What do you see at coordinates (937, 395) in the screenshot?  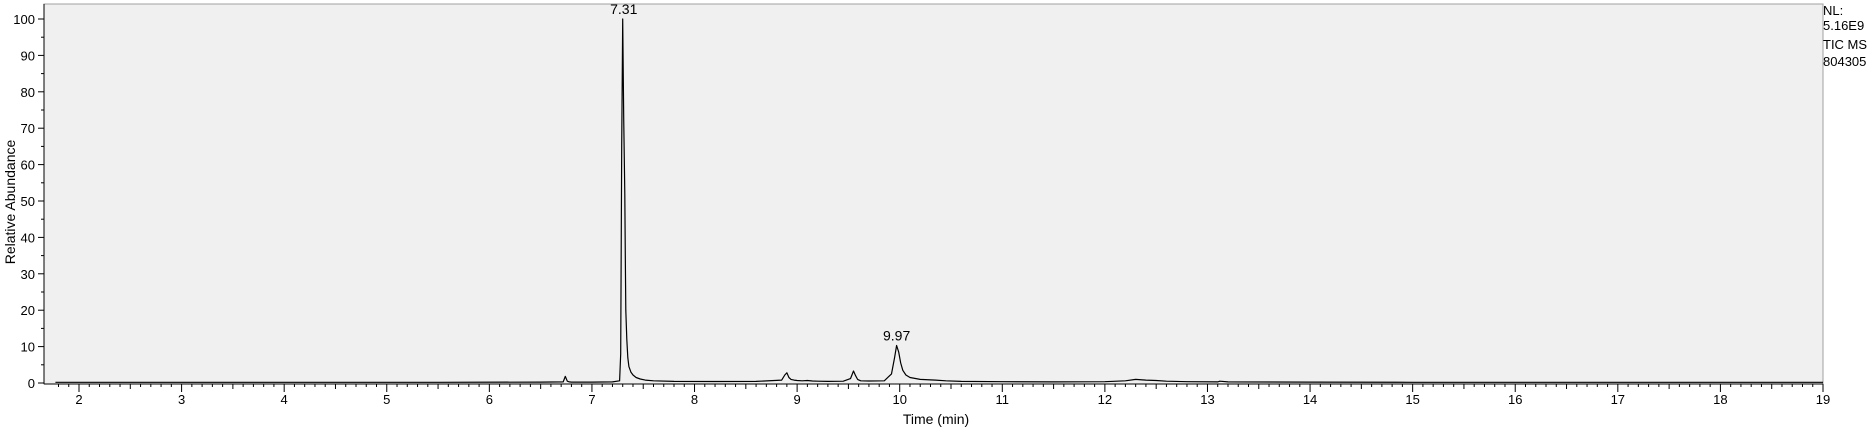 I see `x-axis: 2 3 4 5 6 7 8 9 10 11 12 13 14 15 16 17 18 19` at bounding box center [937, 395].